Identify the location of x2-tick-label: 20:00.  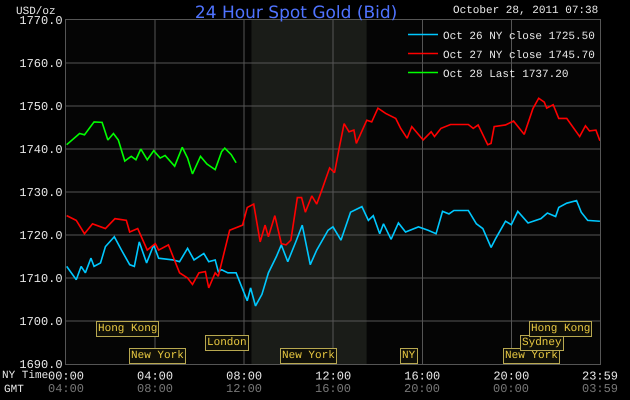
(422, 389).